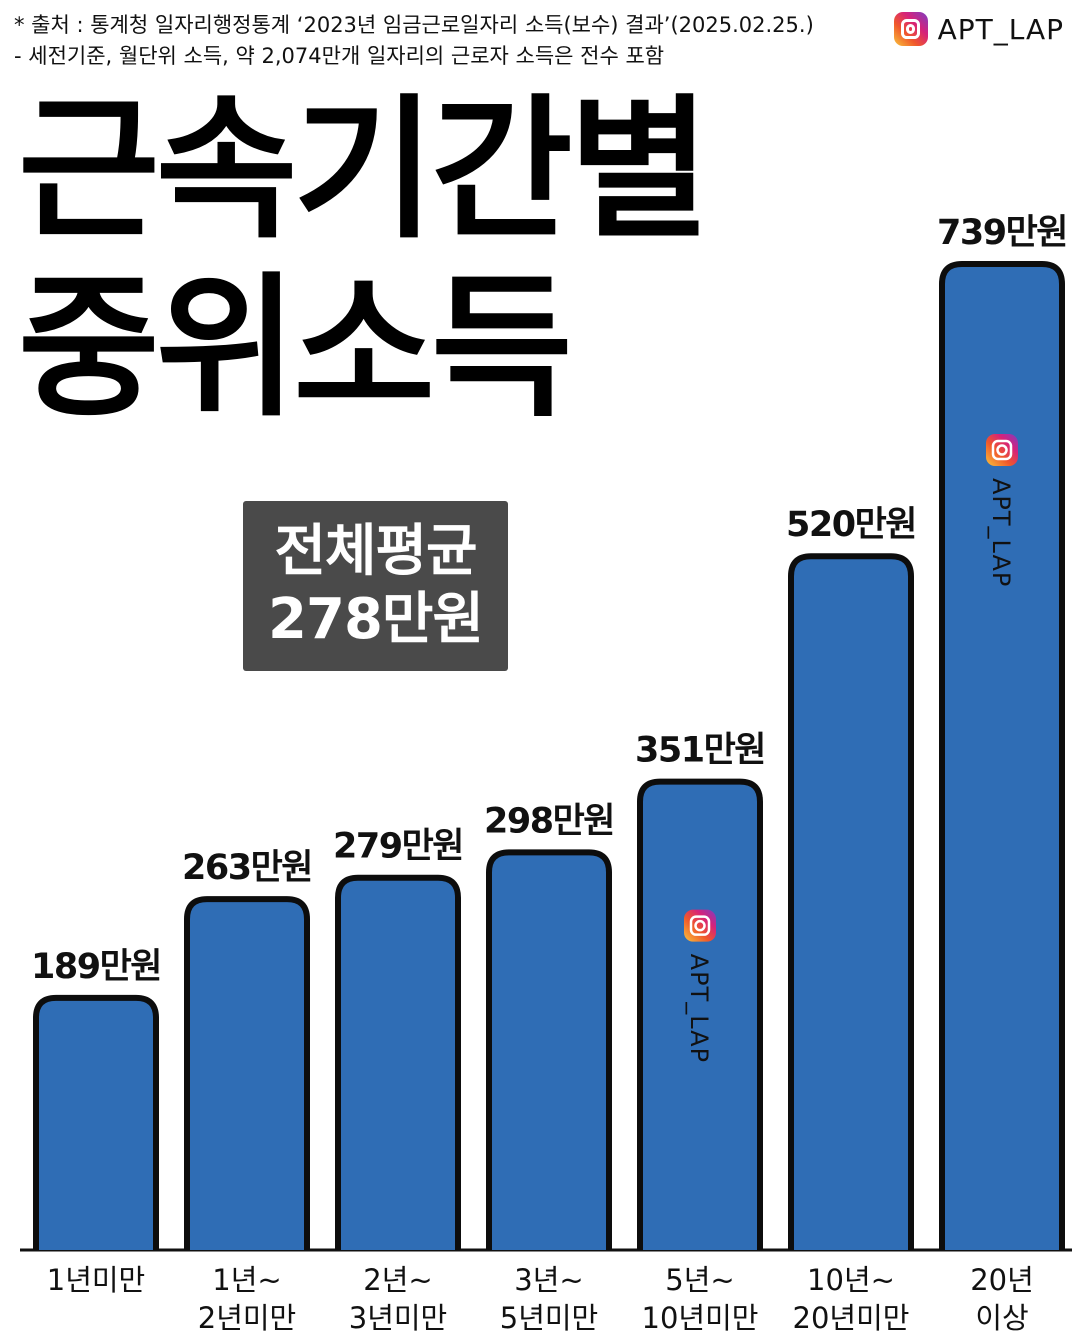 This screenshot has height=1344, width=1072. Describe the element at coordinates (549, 821) in the screenshot. I see `value-label-4: 298만원` at that location.